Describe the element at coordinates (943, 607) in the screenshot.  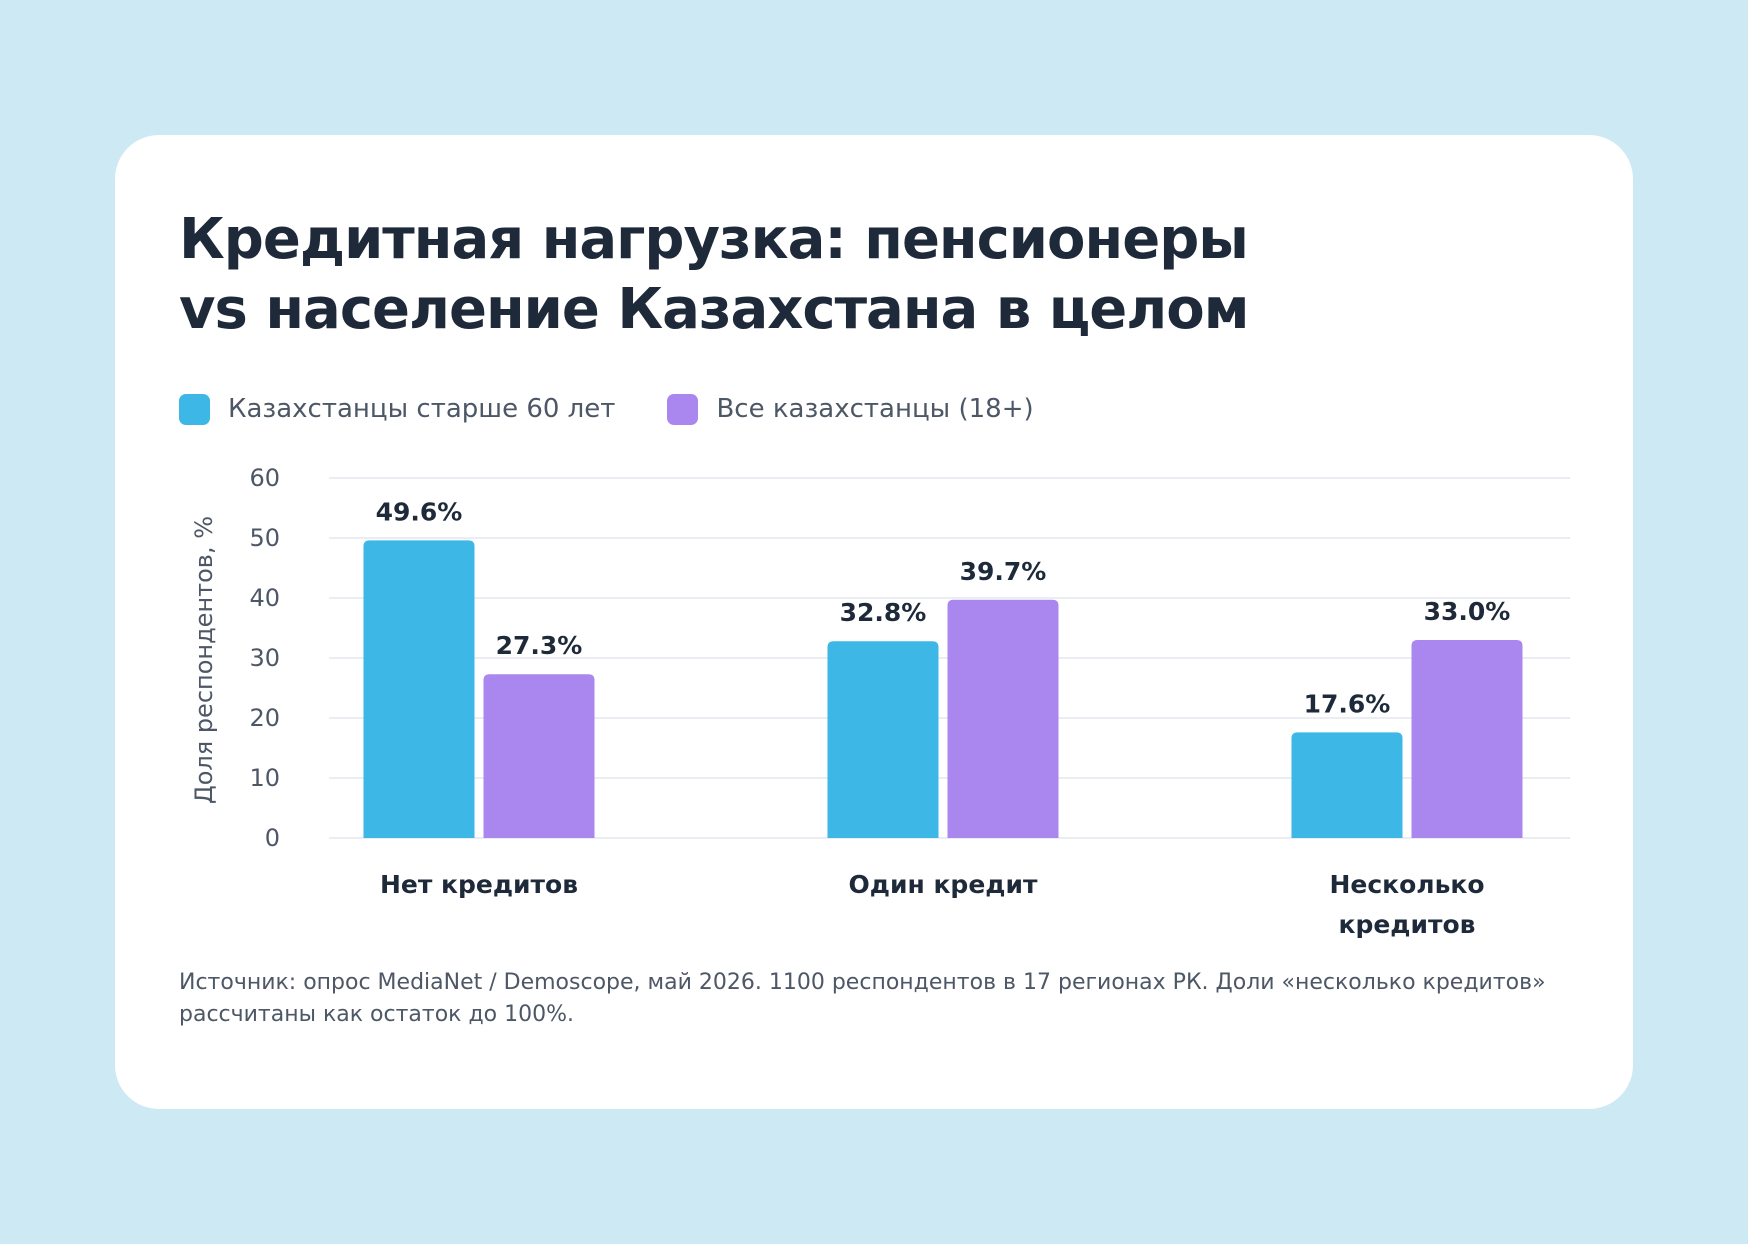
I see `data-labels: 49.6% 32.8% 17.6% 27.3% 39.7% 33.0%` at that location.